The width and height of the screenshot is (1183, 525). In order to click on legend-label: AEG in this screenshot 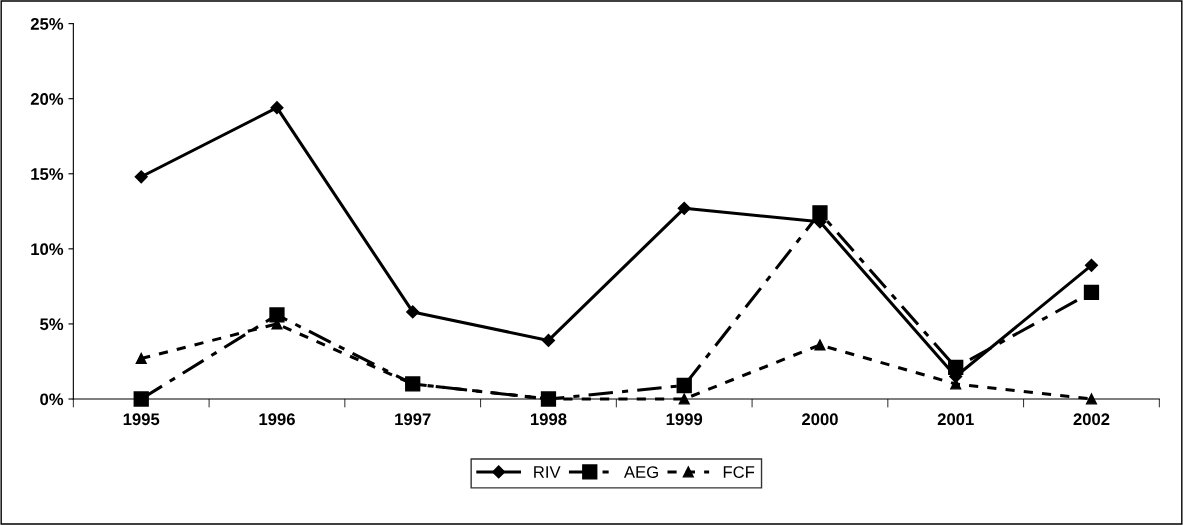, I will do `click(640, 472)`.